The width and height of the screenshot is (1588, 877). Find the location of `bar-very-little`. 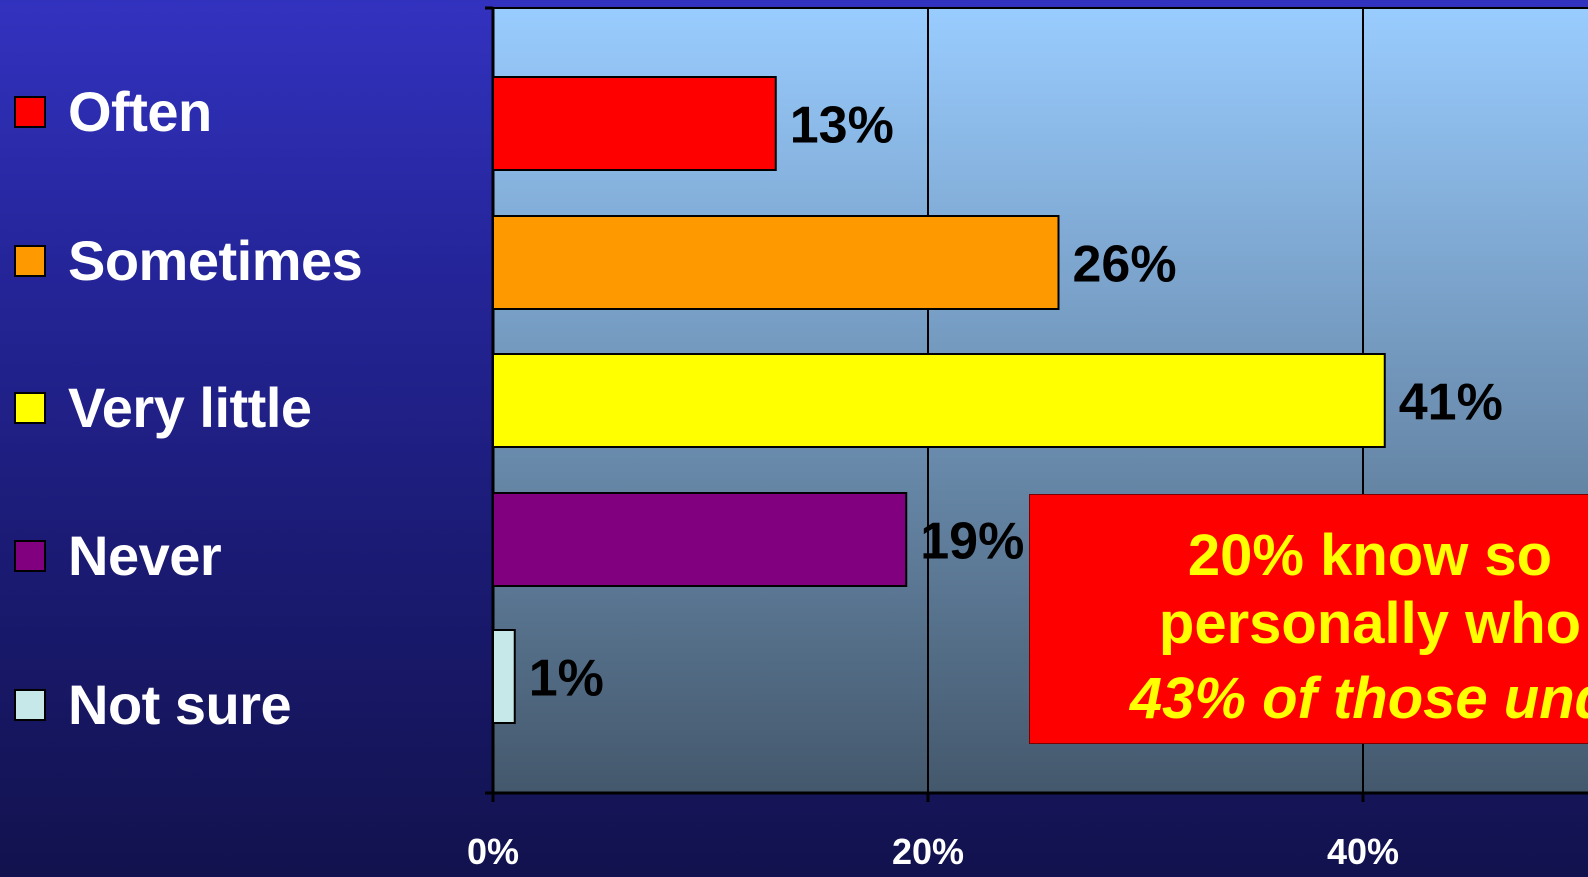

bar-very-little is located at coordinates (939, 400).